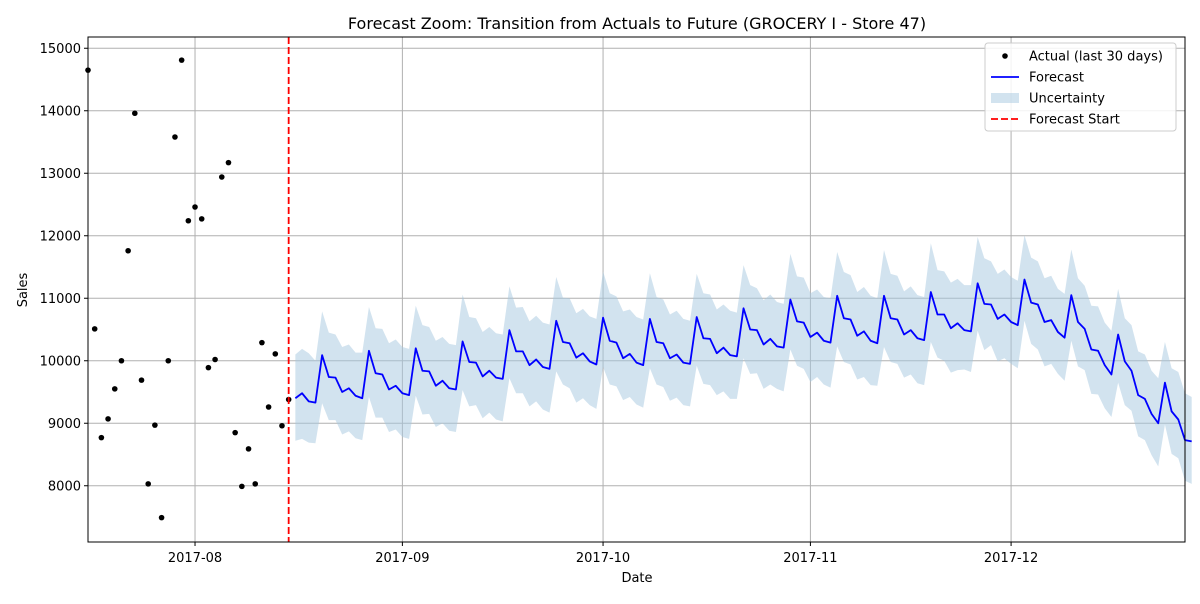 This screenshot has width=1200, height=604. Describe the element at coordinates (402, 558) in the screenshot. I see `x-tick-label: 2017-09` at that location.